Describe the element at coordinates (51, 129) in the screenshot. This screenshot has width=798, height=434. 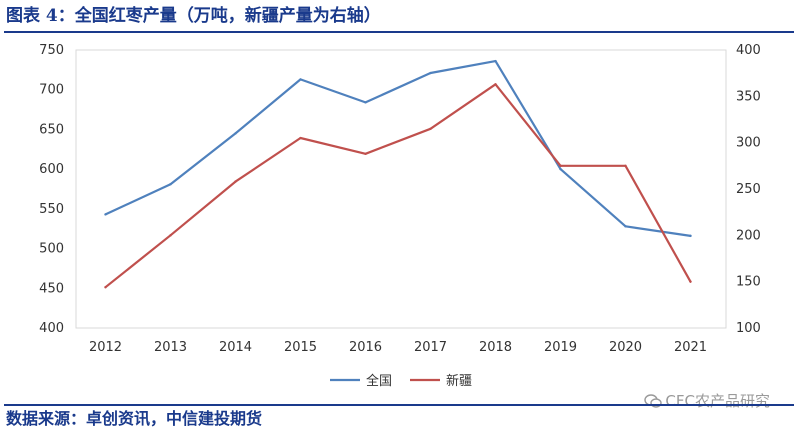
I see `left-tick-label: 650` at that location.